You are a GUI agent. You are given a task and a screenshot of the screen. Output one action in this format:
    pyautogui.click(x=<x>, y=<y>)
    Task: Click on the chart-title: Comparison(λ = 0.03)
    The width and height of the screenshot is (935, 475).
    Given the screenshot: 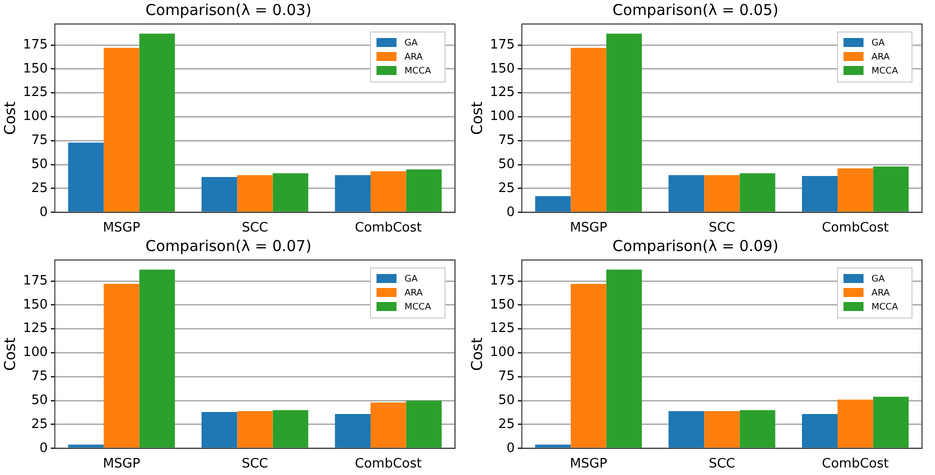 What is the action you would take?
    pyautogui.click(x=229, y=9)
    